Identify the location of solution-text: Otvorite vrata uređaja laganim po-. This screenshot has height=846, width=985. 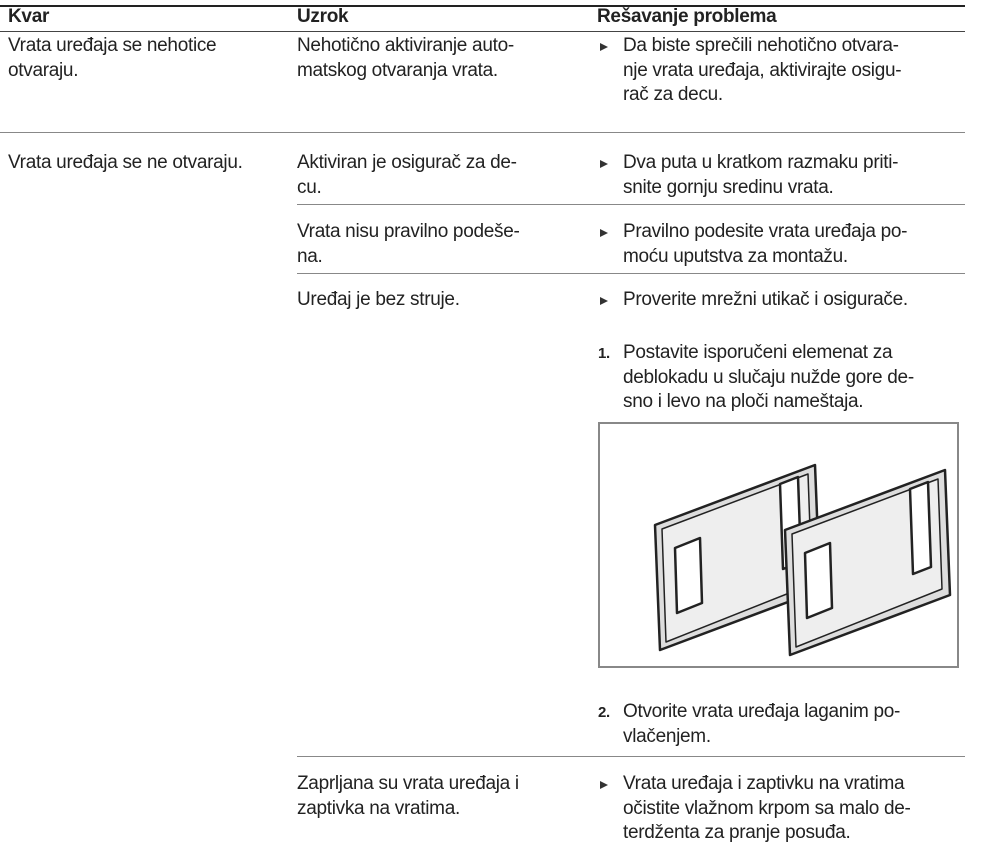
(762, 711).